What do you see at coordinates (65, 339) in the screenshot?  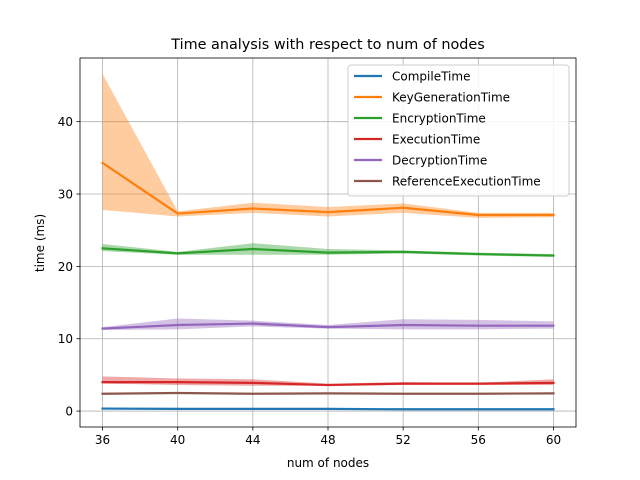 I see `y-tick-label: 10` at bounding box center [65, 339].